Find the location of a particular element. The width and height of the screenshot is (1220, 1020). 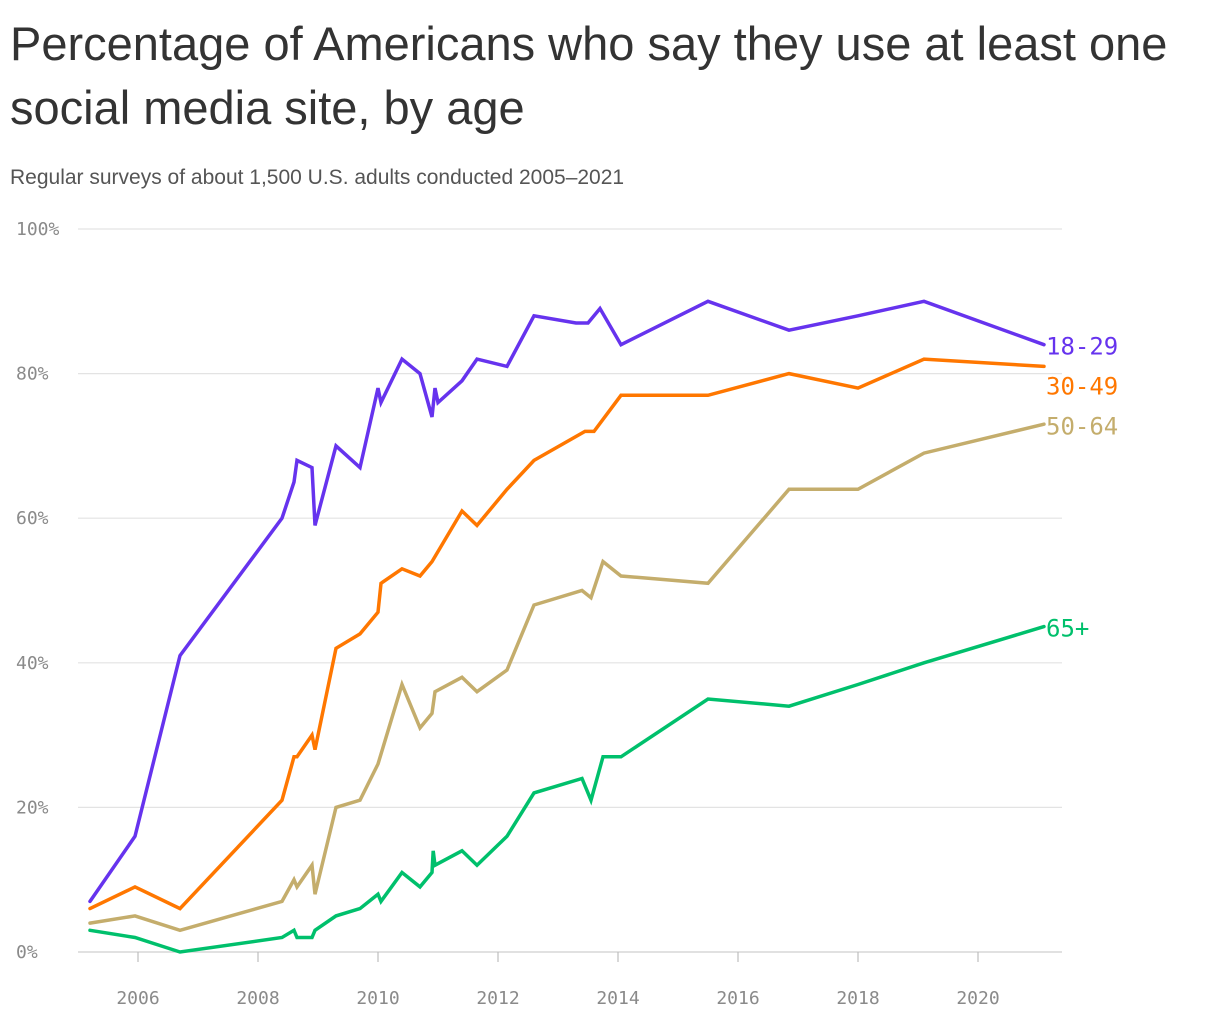

y-tick-label: 20% is located at coordinates (32, 807).